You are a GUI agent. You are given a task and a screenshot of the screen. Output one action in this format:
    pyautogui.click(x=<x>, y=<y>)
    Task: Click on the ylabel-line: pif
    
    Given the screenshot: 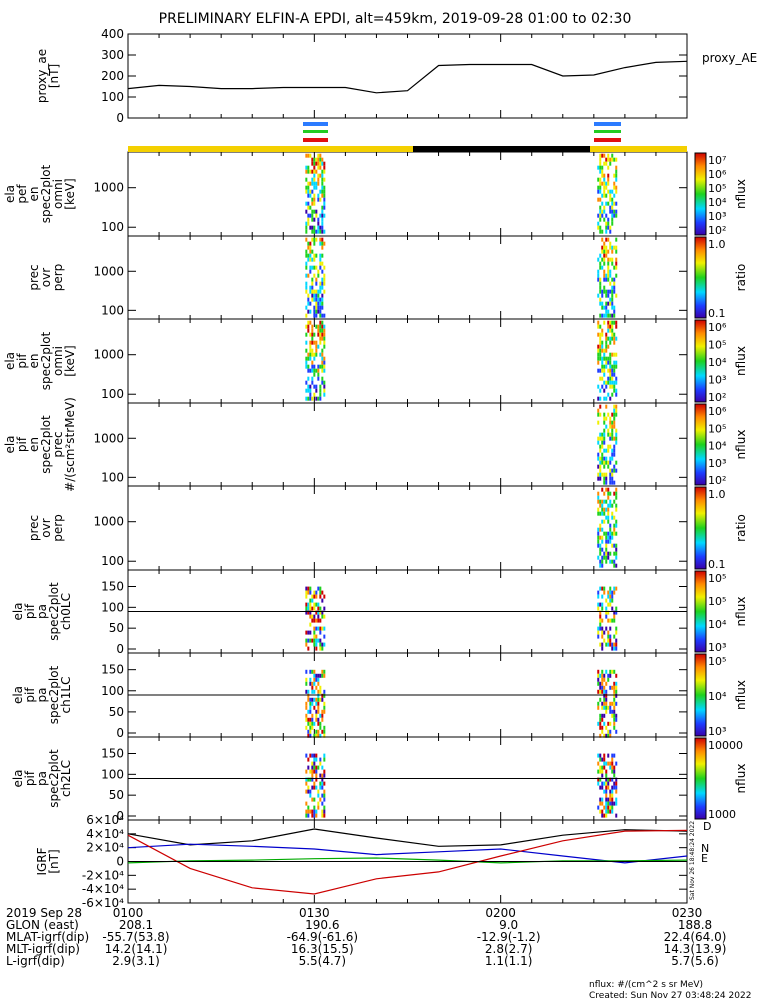 What is the action you would take?
    pyautogui.click(x=30, y=695)
    